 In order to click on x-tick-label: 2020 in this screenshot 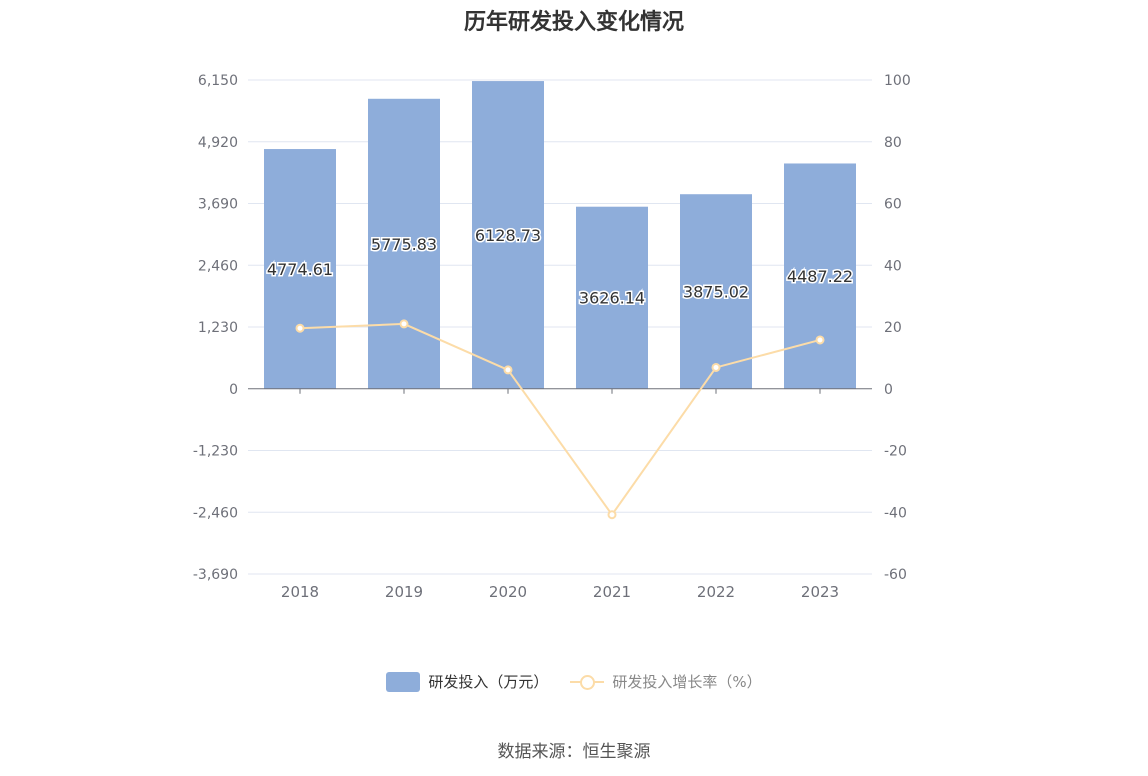, I will do `click(508, 592)`.